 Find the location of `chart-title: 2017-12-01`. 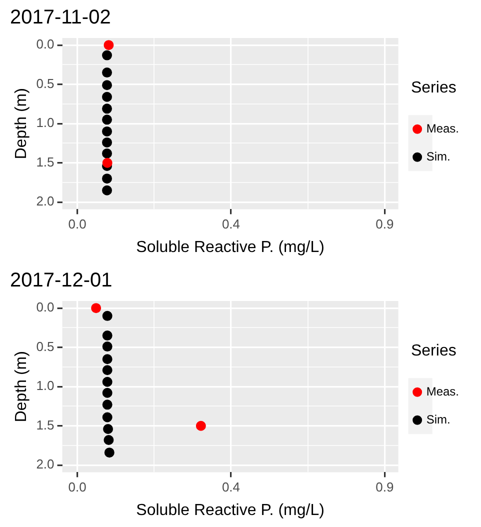

chart-title: 2017-12-01 is located at coordinates (61, 281).